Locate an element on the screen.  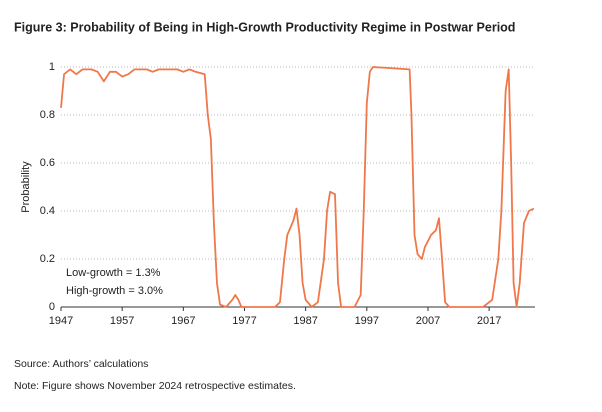
x-tick-label: 1997 is located at coordinates (367, 321).